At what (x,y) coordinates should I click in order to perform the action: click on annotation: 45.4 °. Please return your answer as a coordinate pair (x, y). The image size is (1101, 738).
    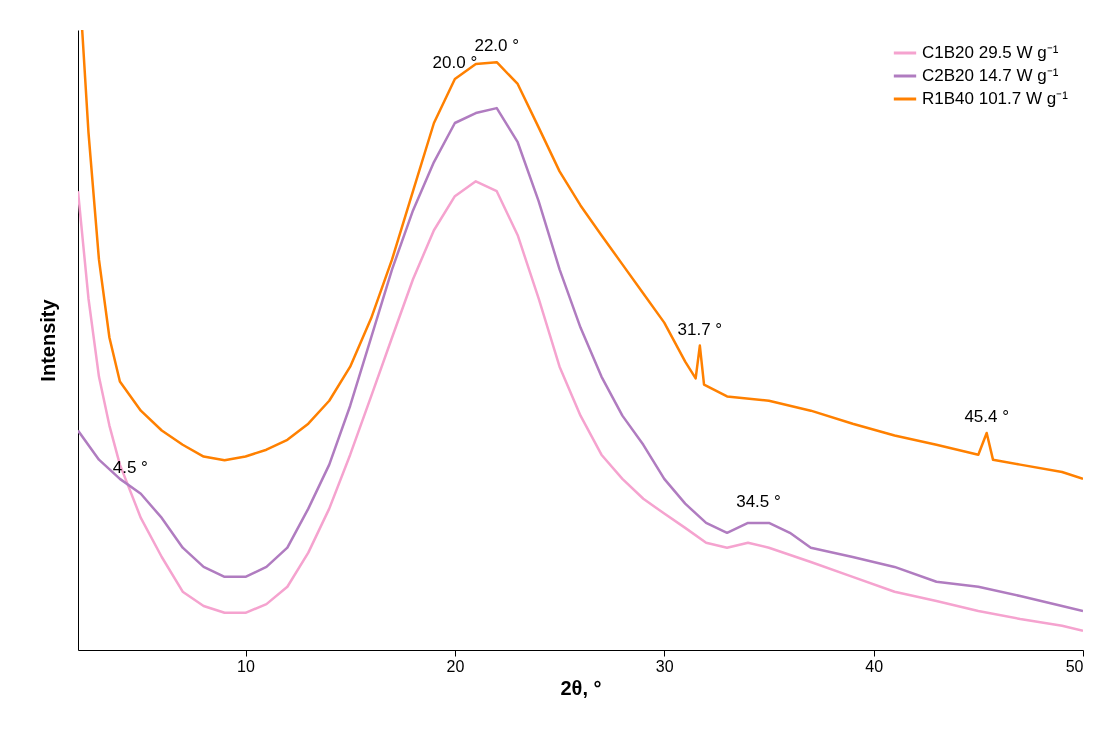
    Looking at the image, I should click on (986, 416).